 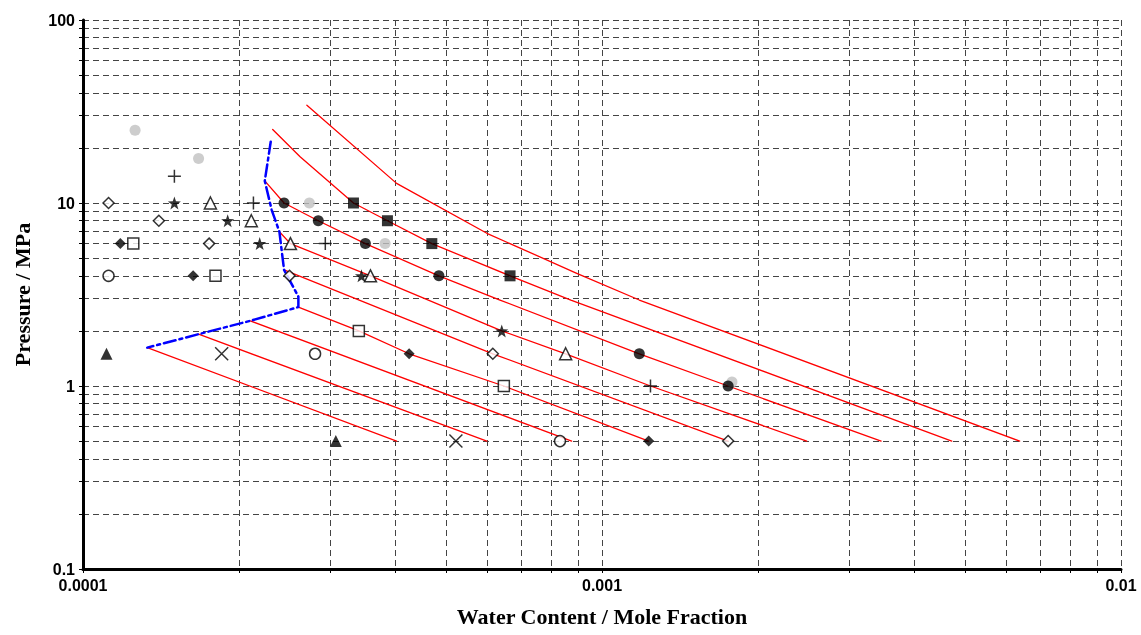 I want to click on x-axis-title: Water Content / Mole Fraction, so click(x=602, y=616).